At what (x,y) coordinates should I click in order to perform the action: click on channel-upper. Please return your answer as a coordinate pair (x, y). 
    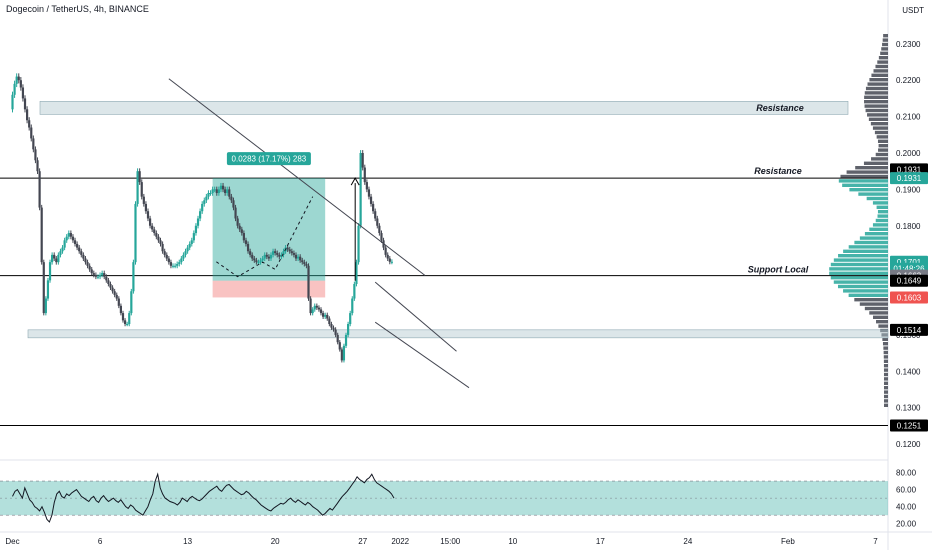
    Looking at the image, I should click on (415, 316).